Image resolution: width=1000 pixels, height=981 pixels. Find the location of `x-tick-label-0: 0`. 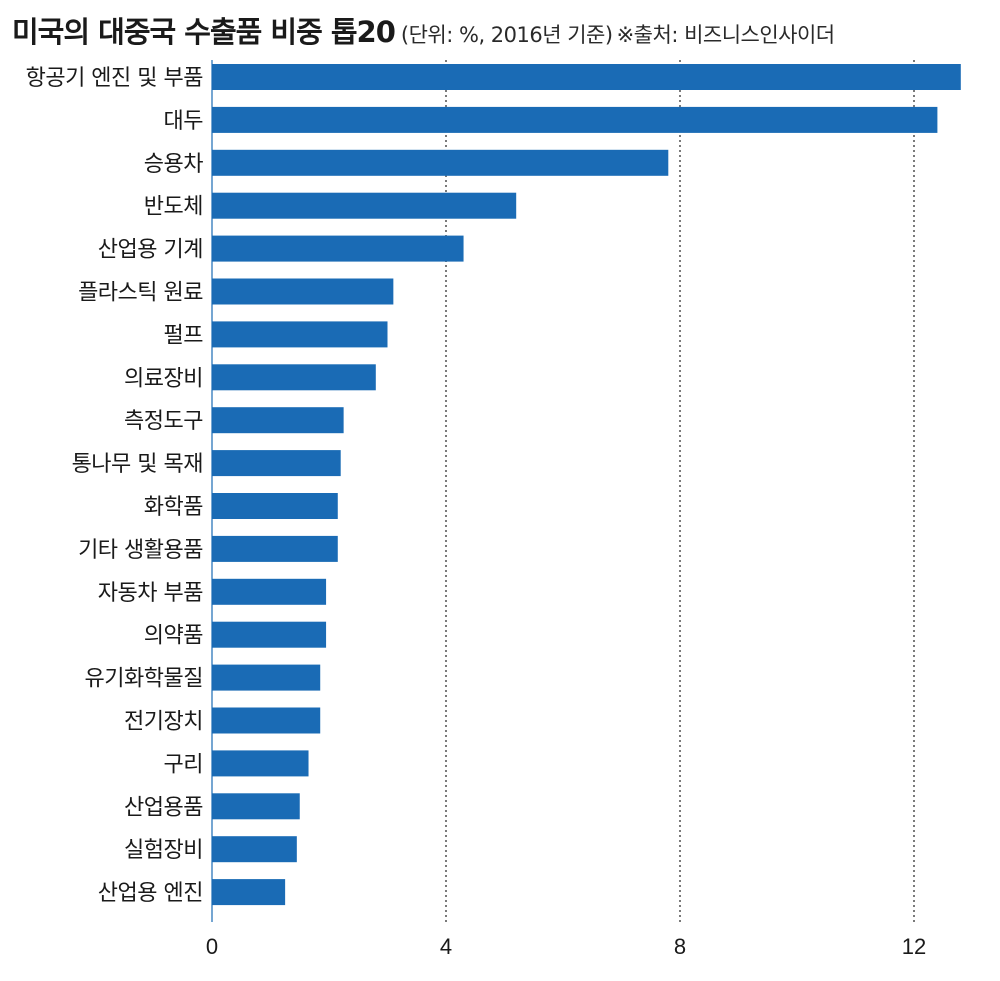

x-tick-label-0: 0 is located at coordinates (212, 946).